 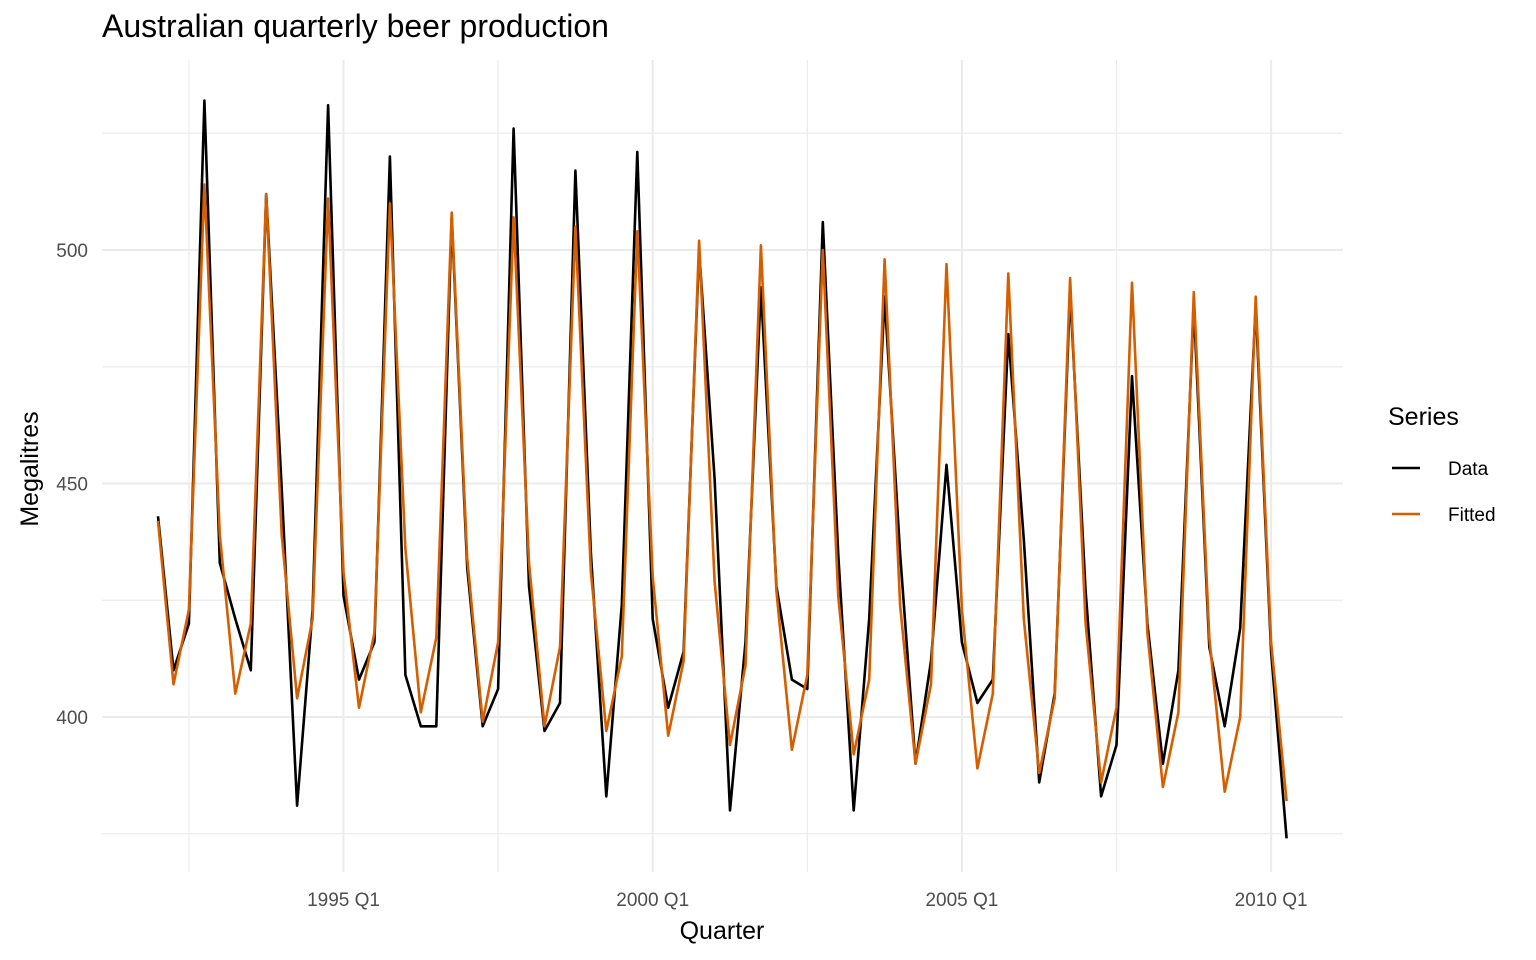 I want to click on x-tick-label: 1995 Q1, so click(x=343, y=900).